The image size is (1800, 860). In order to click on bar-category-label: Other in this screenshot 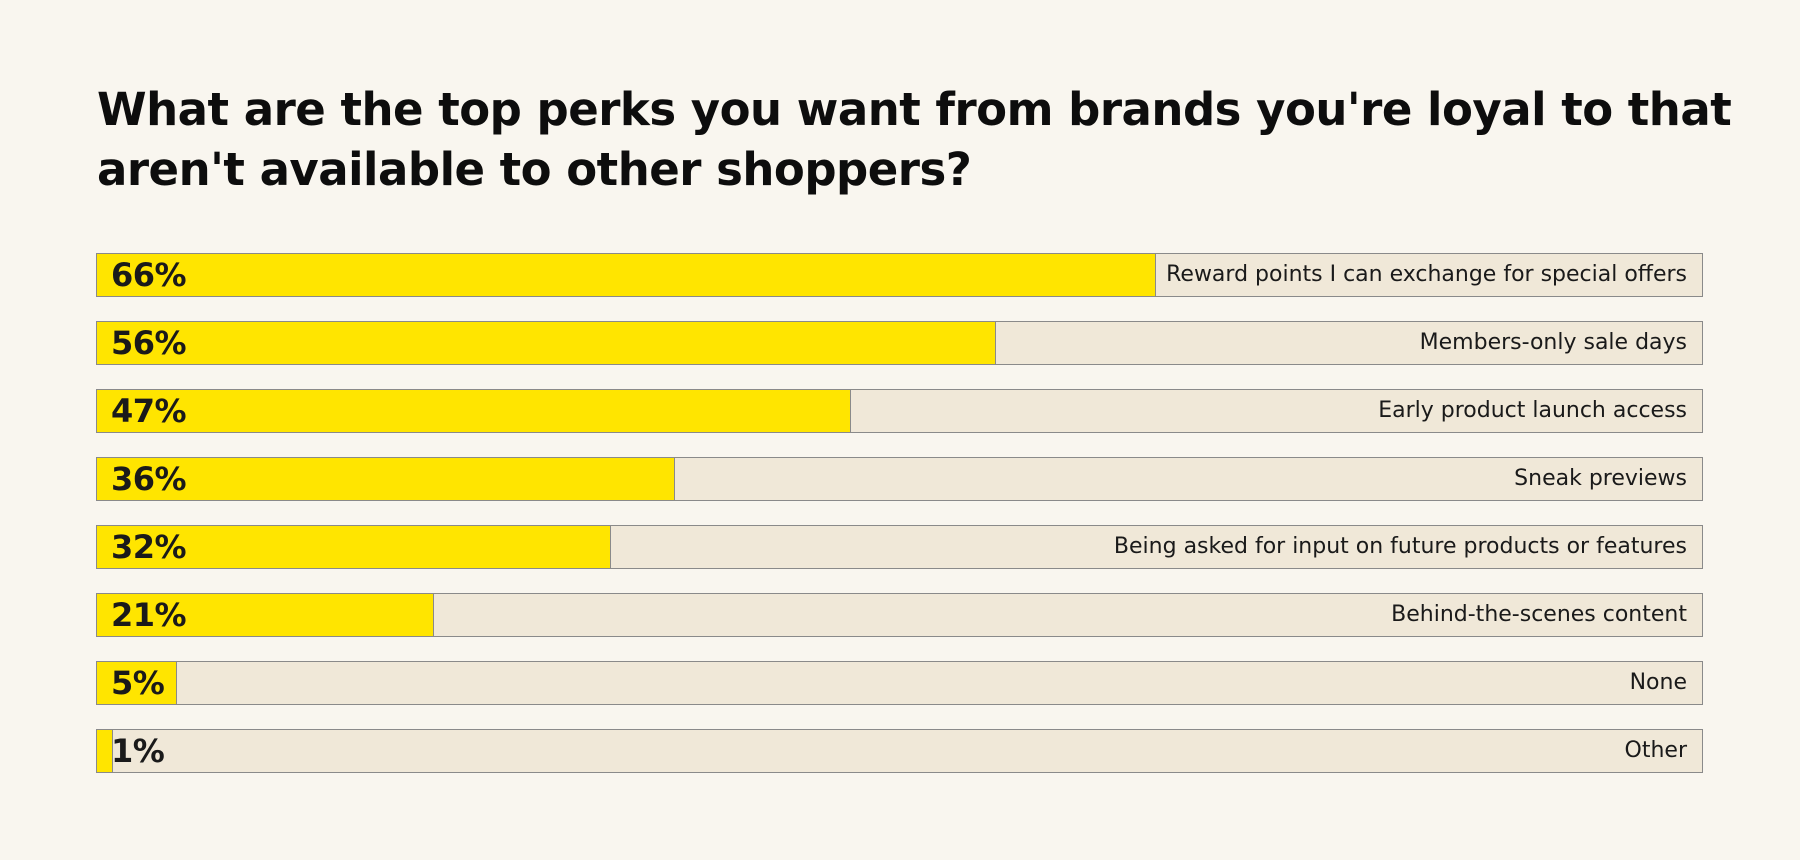, I will do `click(1655, 750)`.